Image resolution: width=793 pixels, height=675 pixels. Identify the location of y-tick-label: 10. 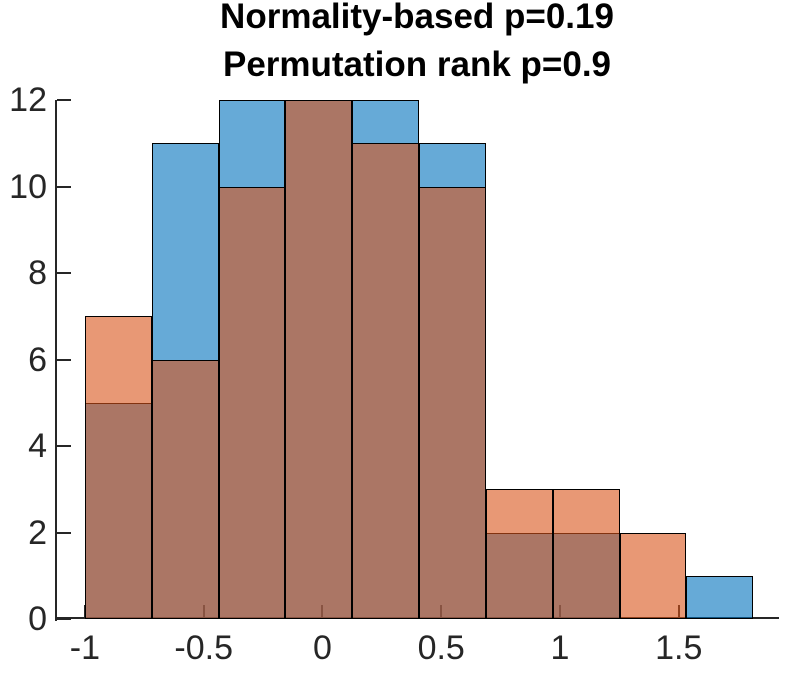
(28, 186).